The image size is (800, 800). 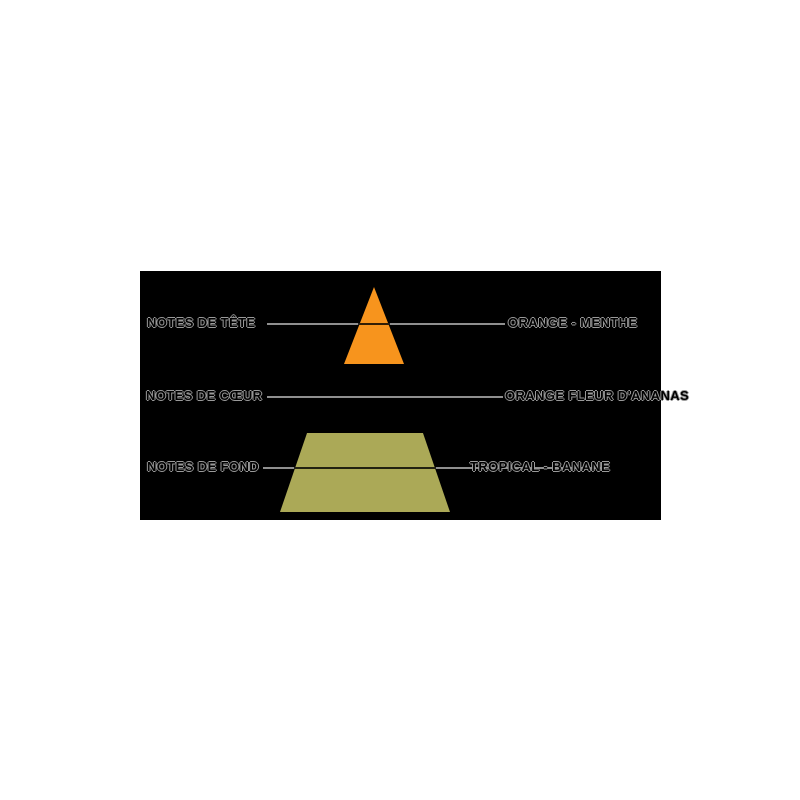 What do you see at coordinates (385, 397) in the screenshot?
I see `leader-line-heart-notes` at bounding box center [385, 397].